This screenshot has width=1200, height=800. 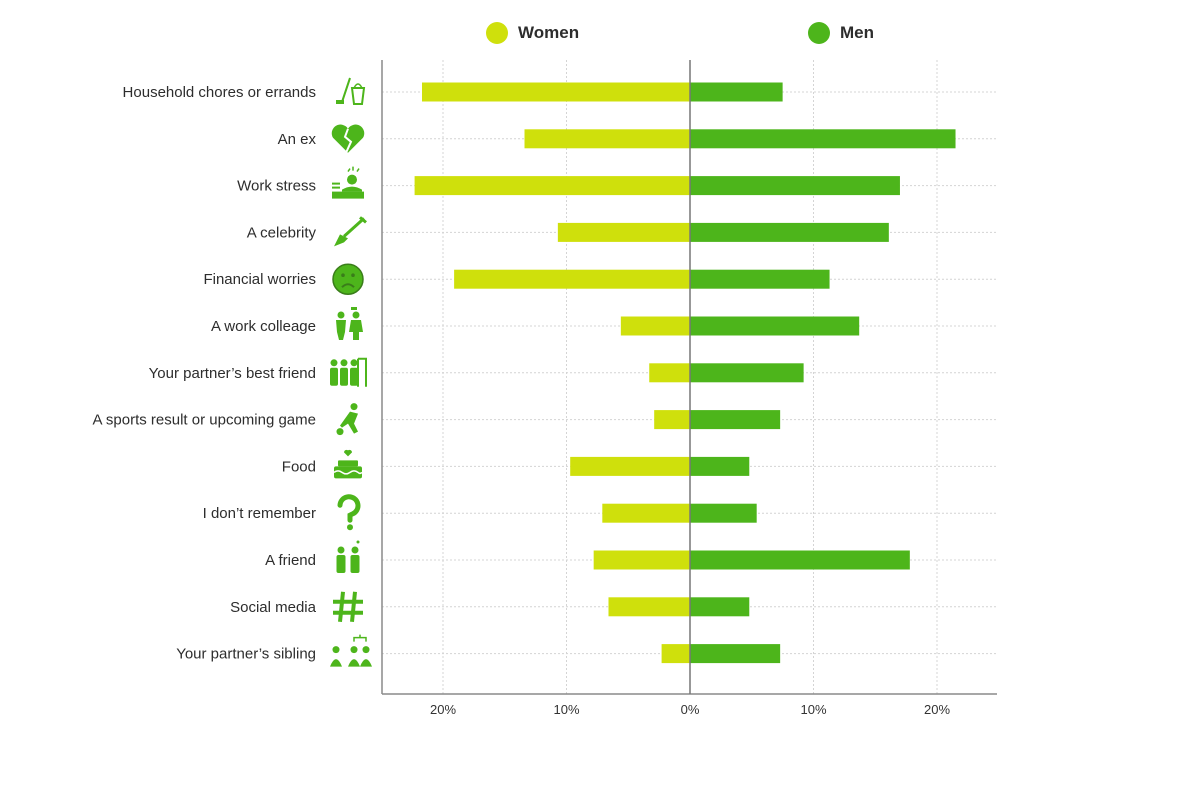 What do you see at coordinates (349, 323) in the screenshot?
I see `colleagues-icon` at bounding box center [349, 323].